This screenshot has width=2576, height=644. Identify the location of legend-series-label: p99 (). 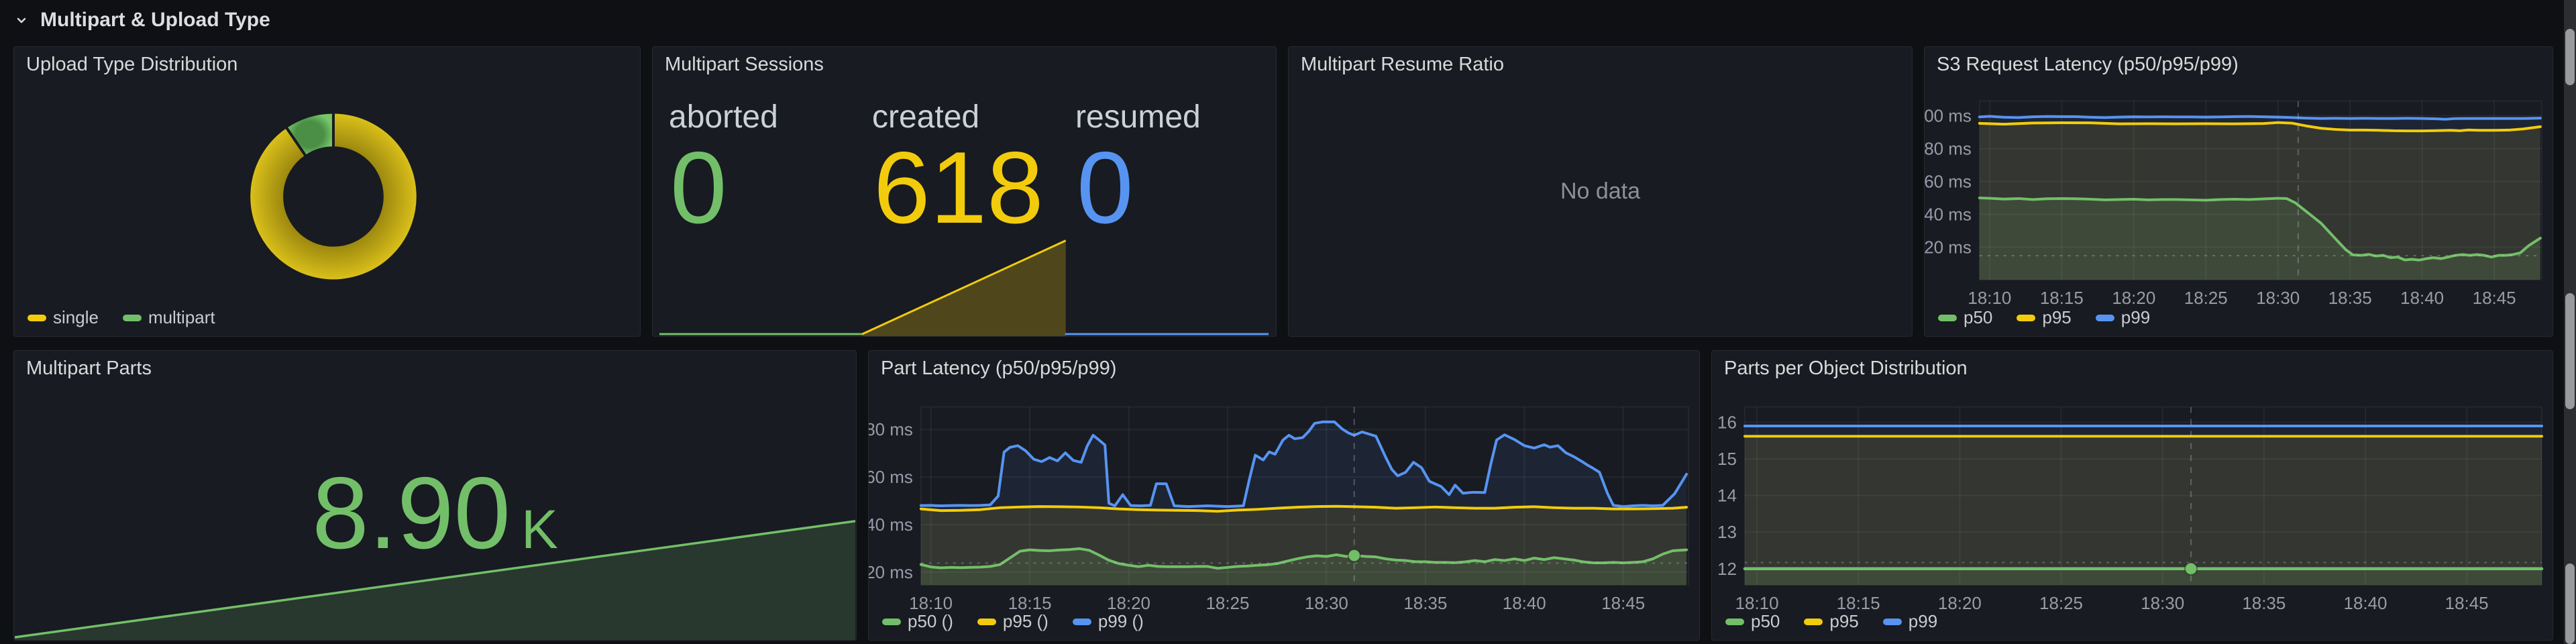
(1120, 621).